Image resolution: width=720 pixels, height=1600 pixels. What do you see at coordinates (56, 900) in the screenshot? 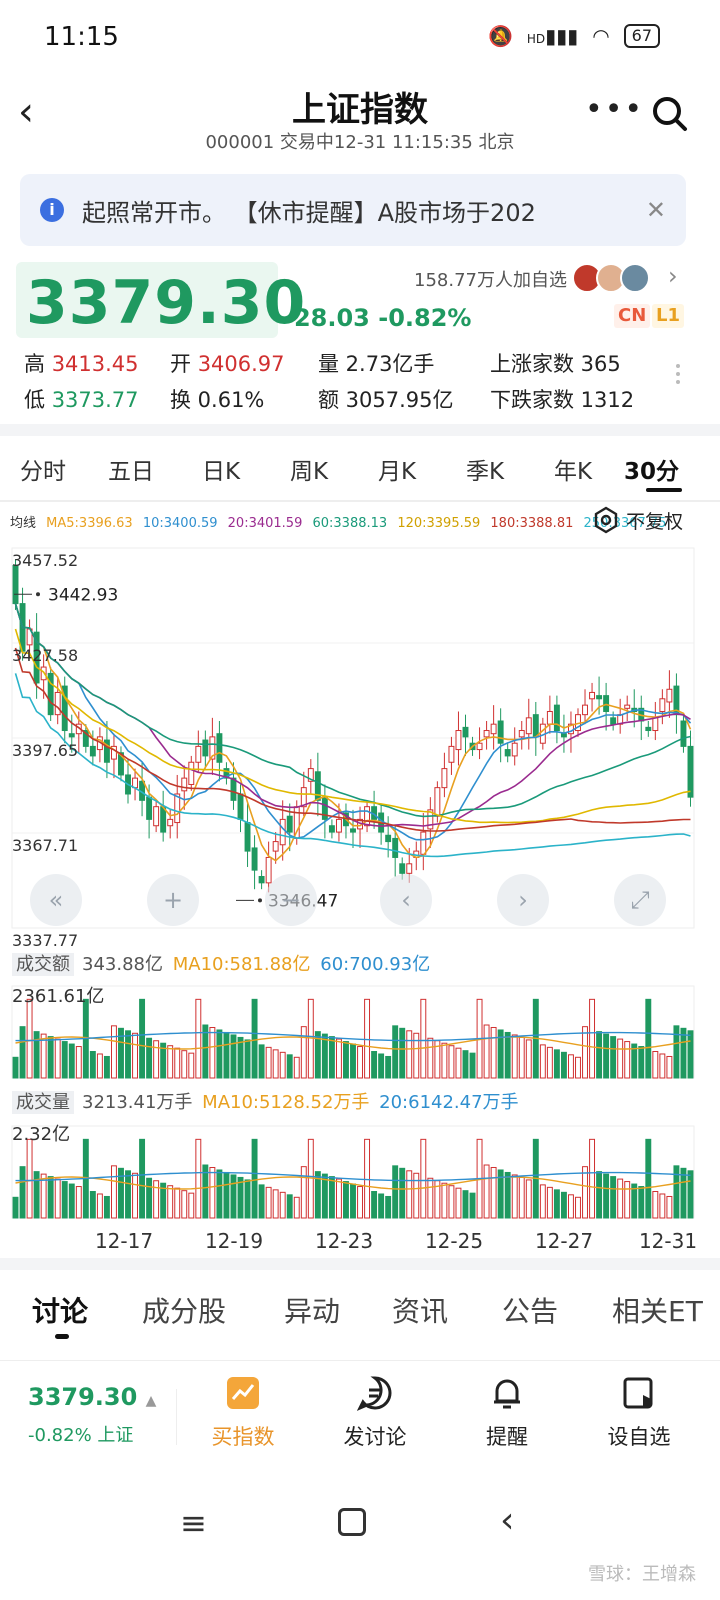
I see `scroll-left-icon` at bounding box center [56, 900].